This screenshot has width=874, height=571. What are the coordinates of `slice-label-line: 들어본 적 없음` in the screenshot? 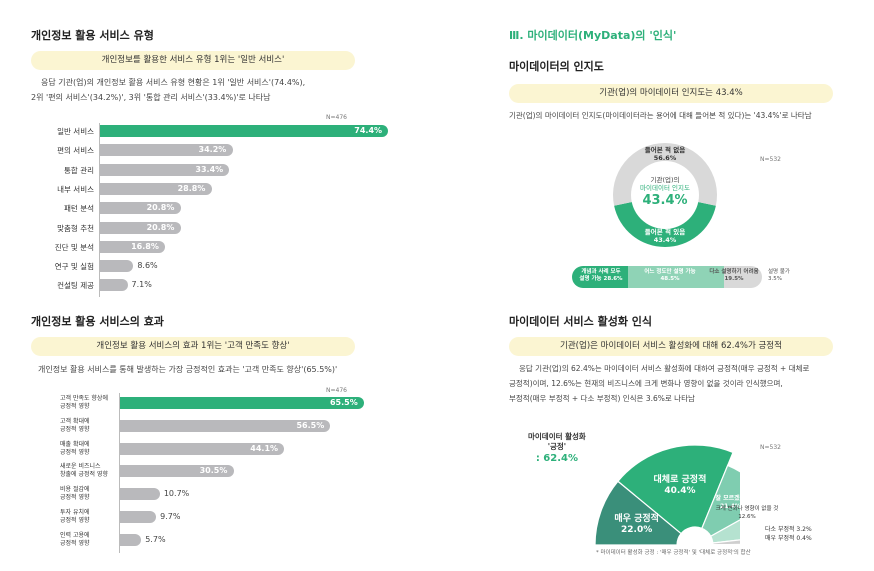 It's located at (665, 150).